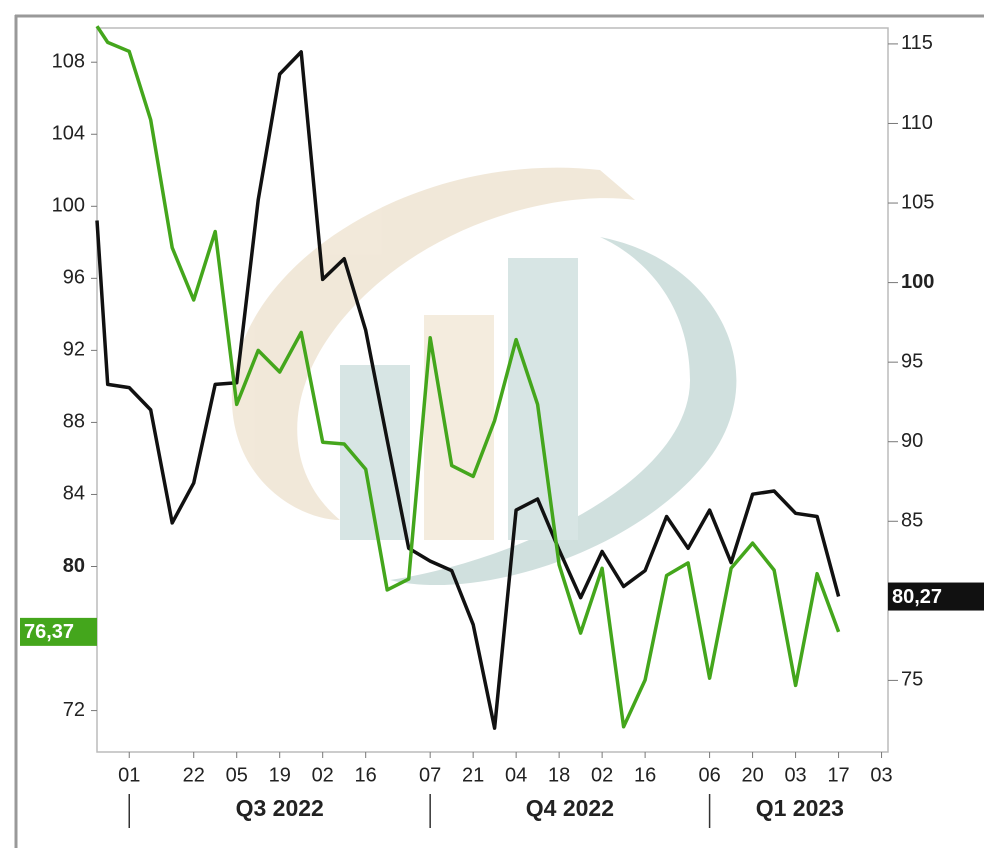  Describe the element at coordinates (74, 494) in the screenshot. I see `y-tick-label: 84` at that location.